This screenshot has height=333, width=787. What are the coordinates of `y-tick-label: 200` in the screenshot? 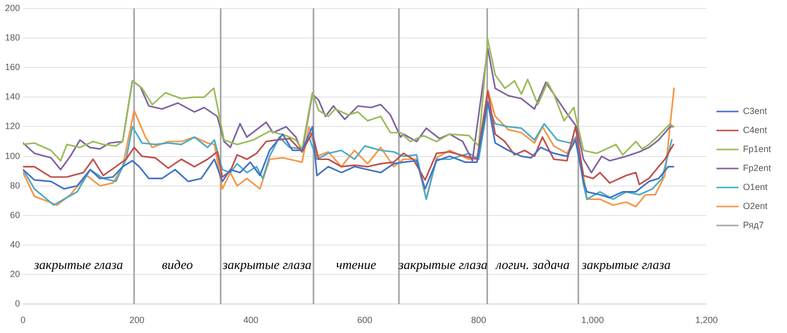 It's located at (12, 7).